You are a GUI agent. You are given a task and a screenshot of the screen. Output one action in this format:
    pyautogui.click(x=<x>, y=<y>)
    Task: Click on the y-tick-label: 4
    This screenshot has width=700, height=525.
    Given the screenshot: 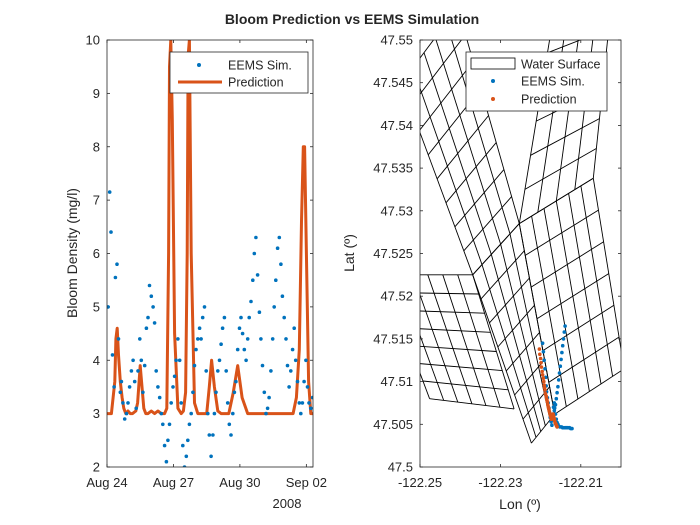 What is the action you would take?
    pyautogui.click(x=96, y=360)
    